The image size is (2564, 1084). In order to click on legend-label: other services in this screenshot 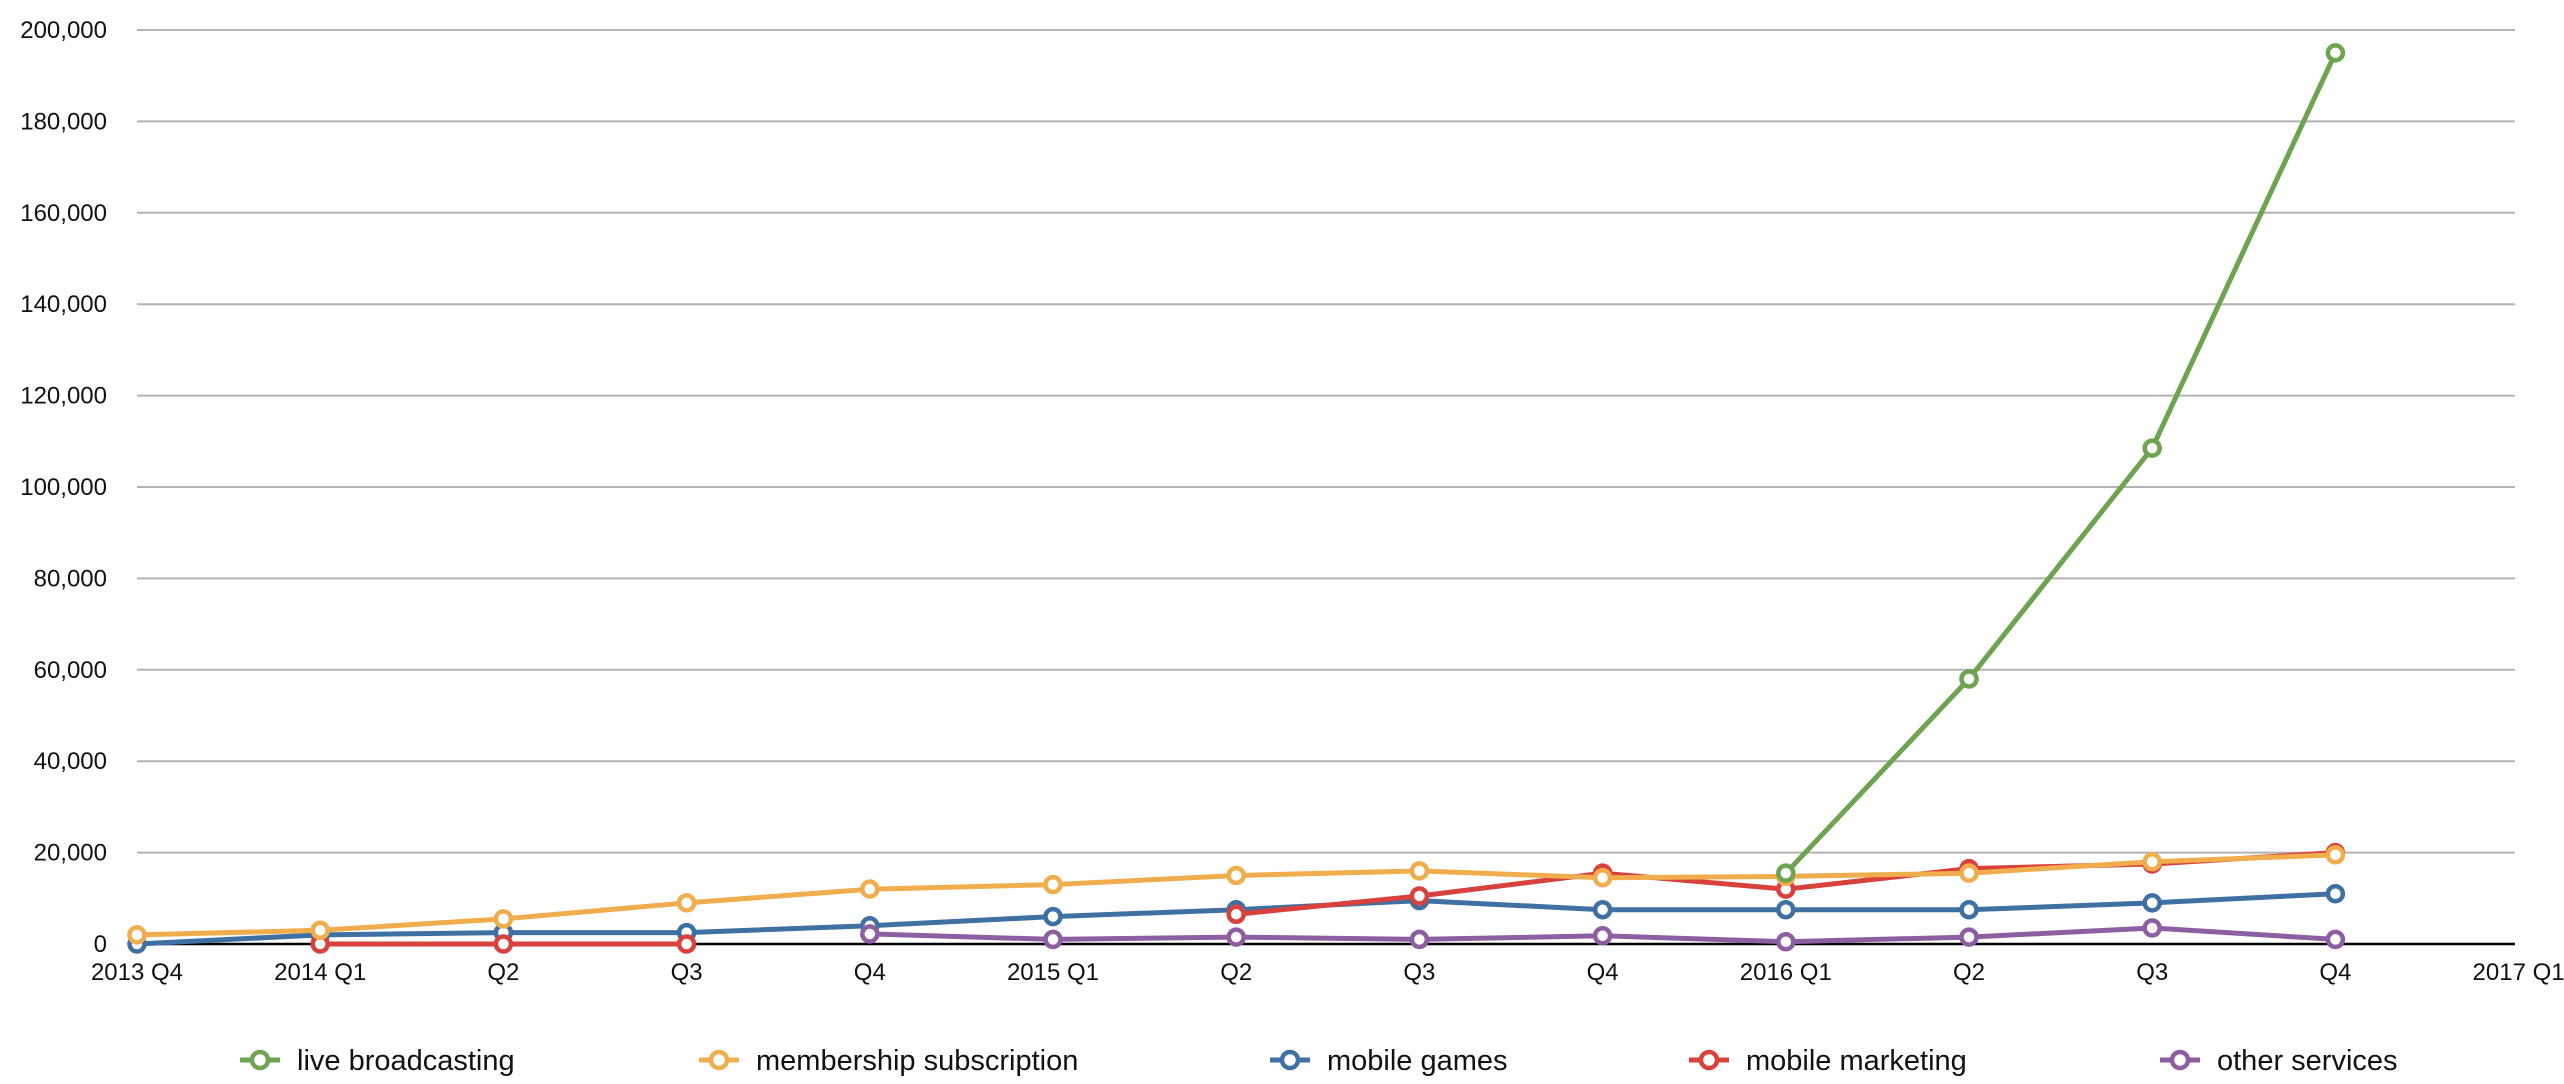, I will do `click(2307, 1061)`.